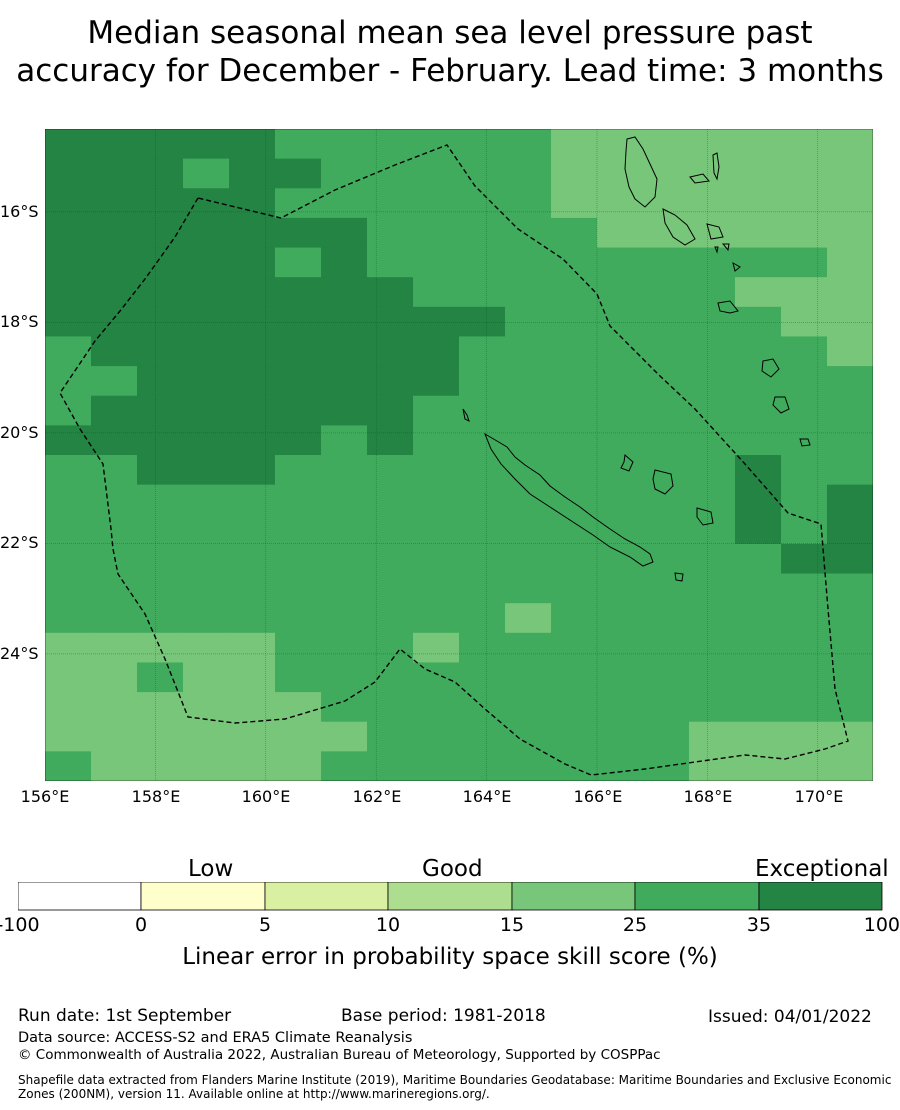 Image resolution: width=900 pixels, height=1110 pixels. Describe the element at coordinates (819, 796) in the screenshot. I see `lon-tick-170e: 170°E` at that location.